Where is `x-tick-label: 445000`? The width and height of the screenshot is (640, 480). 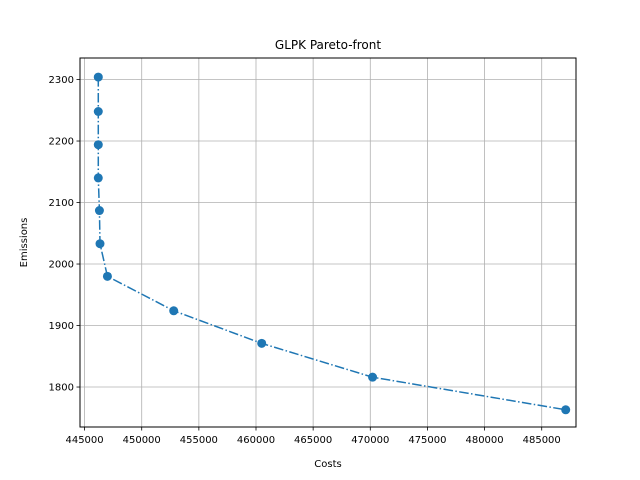
x-tick-label: 445000 is located at coordinates (84, 440).